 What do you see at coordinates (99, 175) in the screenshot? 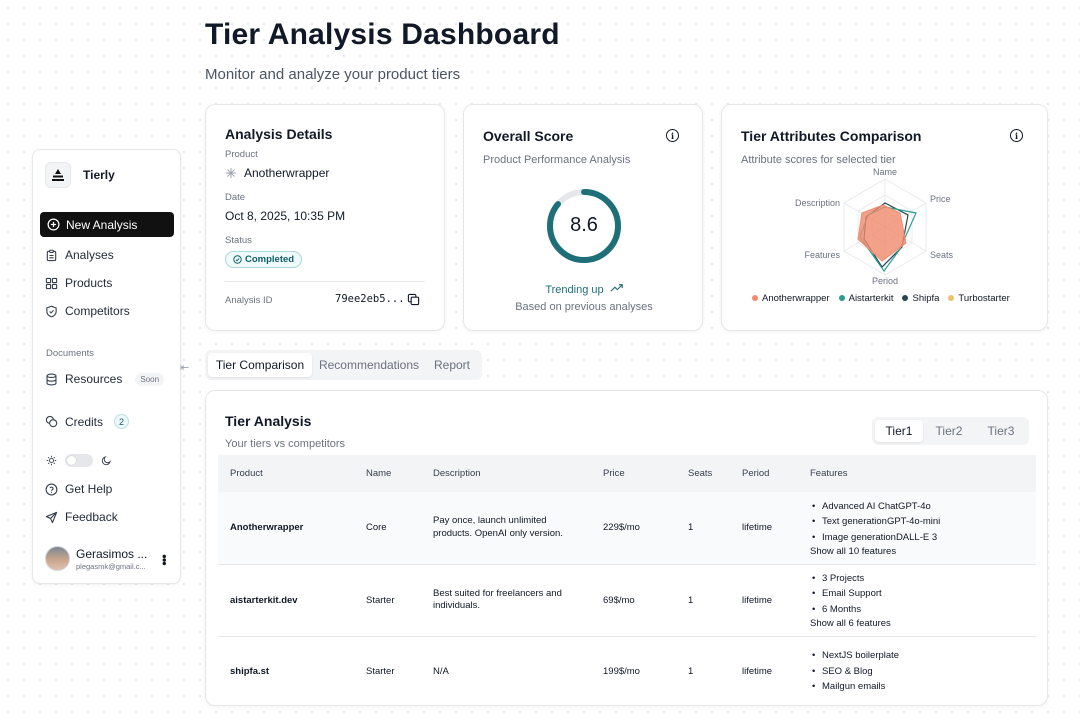
I see `brand-name: Tierly` at bounding box center [99, 175].